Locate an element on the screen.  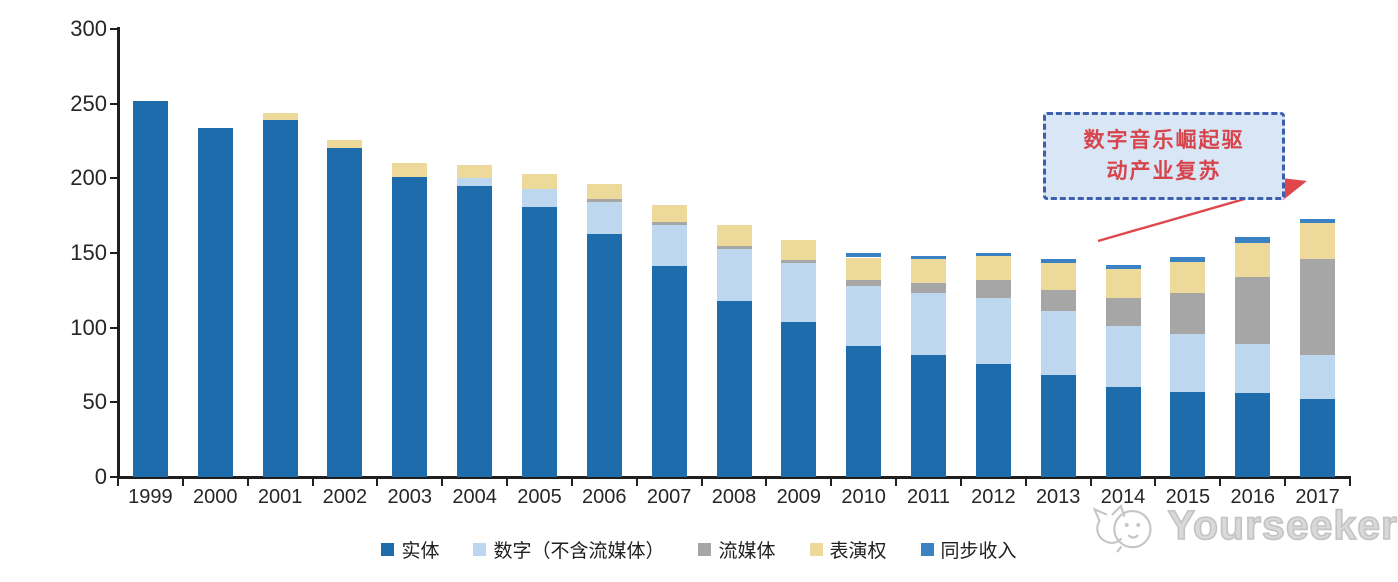
x-axis-label: 2006 is located at coordinates (604, 497).